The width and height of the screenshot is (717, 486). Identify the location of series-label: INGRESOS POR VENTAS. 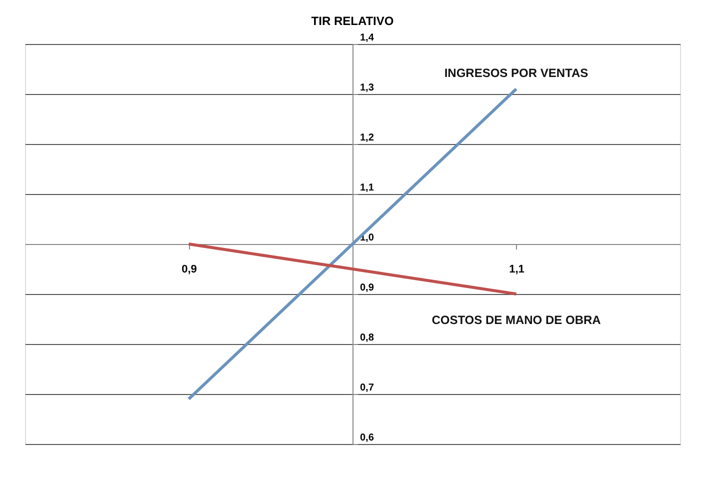
(516, 73).